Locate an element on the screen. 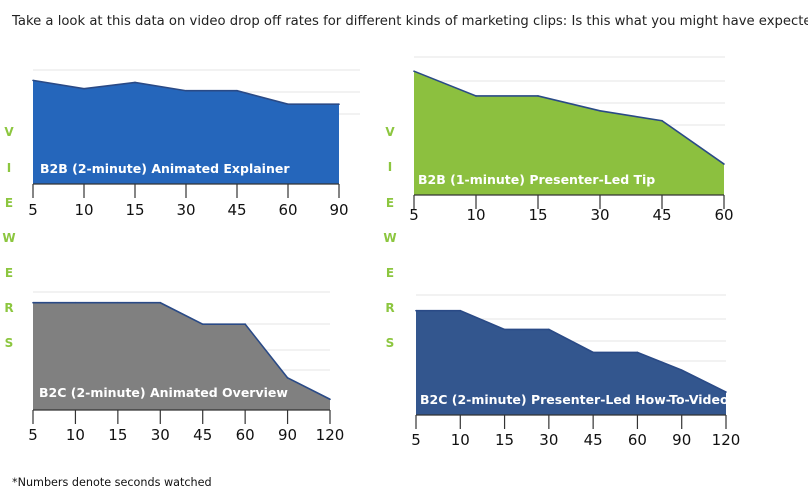  series-title: B2B (2-minute) Animated Explainer is located at coordinates (165, 168).